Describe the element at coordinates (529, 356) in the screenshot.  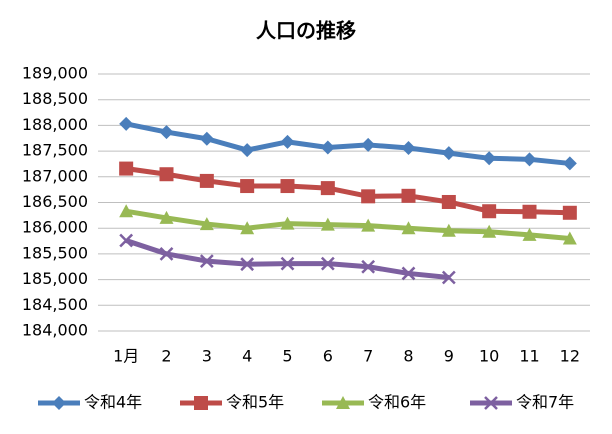
I see `x-tick-label: 11` at that location.